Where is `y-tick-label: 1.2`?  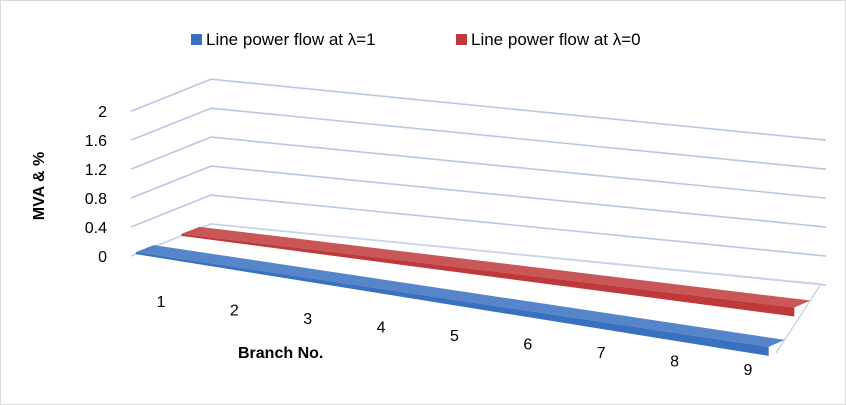
y-tick-label: 1.2 is located at coordinates (96, 170).